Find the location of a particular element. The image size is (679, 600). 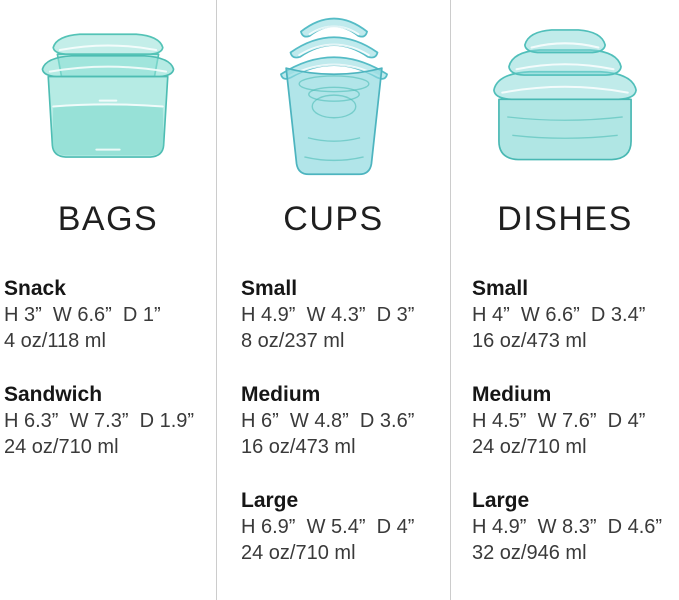

spec-dimensions: H 6.9” W 5.4” D 4” is located at coordinates (328, 527).